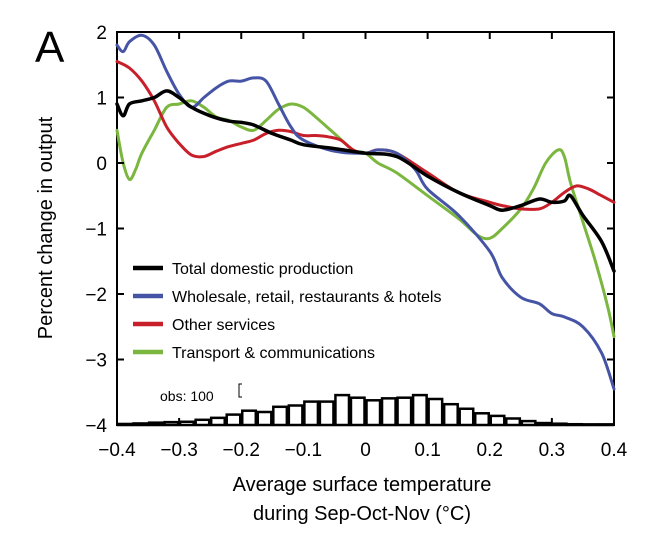 The image size is (650, 542). What do you see at coordinates (101, 33) in the screenshot?
I see `y-tick-label: 2` at bounding box center [101, 33].